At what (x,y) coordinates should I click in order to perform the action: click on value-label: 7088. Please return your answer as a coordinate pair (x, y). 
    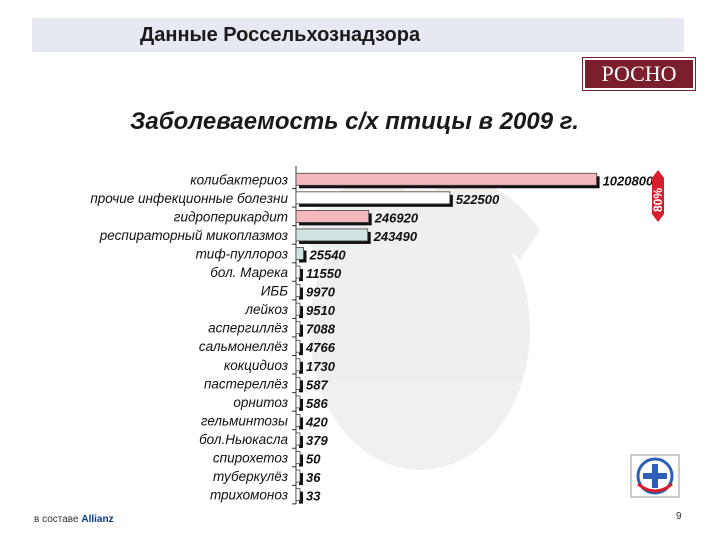
    Looking at the image, I should click on (321, 329).